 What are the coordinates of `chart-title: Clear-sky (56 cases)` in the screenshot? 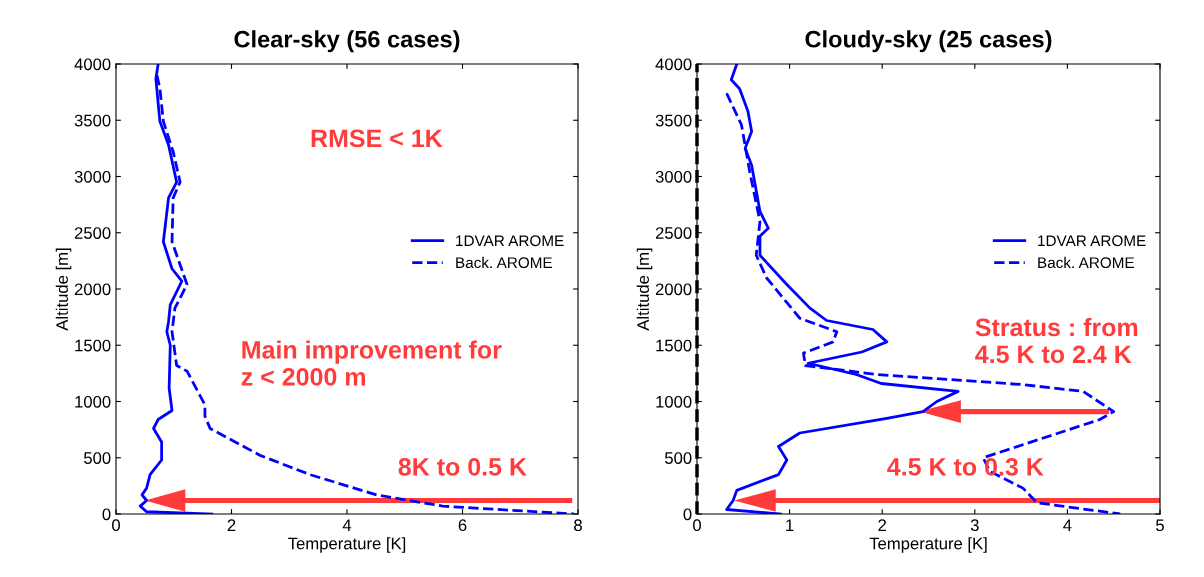 It's located at (347, 41).